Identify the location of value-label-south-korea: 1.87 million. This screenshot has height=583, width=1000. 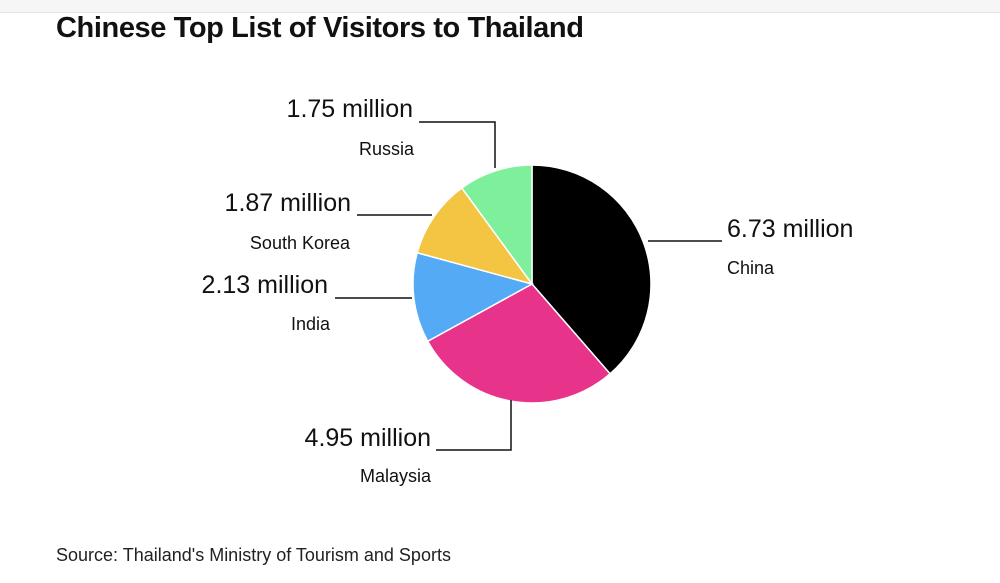
(288, 203).